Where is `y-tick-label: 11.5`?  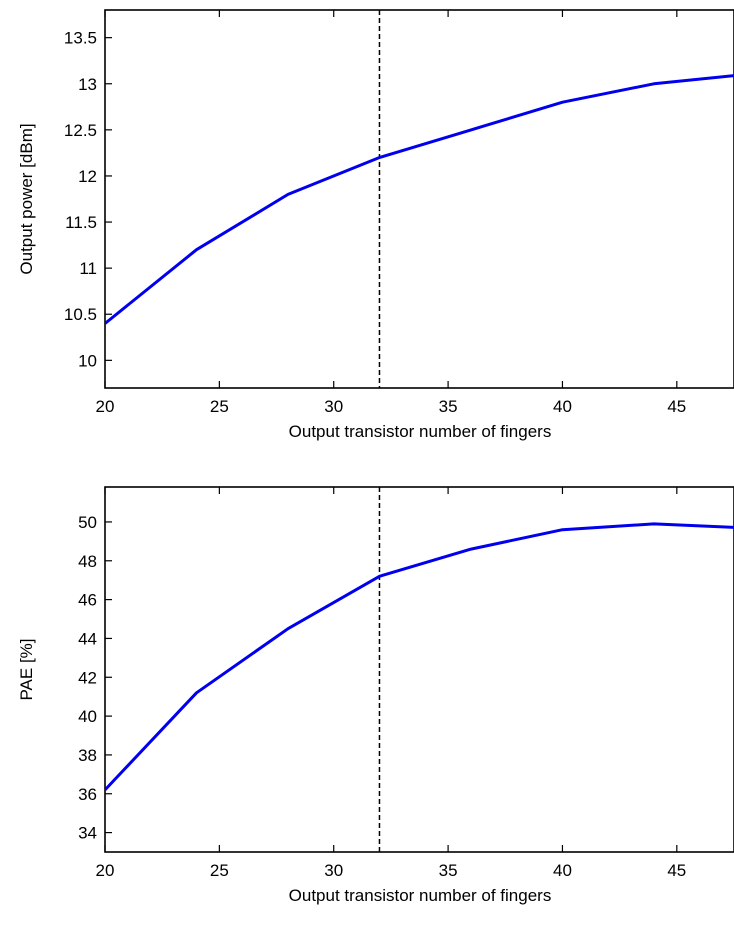 y-tick-label: 11.5 is located at coordinates (81, 222).